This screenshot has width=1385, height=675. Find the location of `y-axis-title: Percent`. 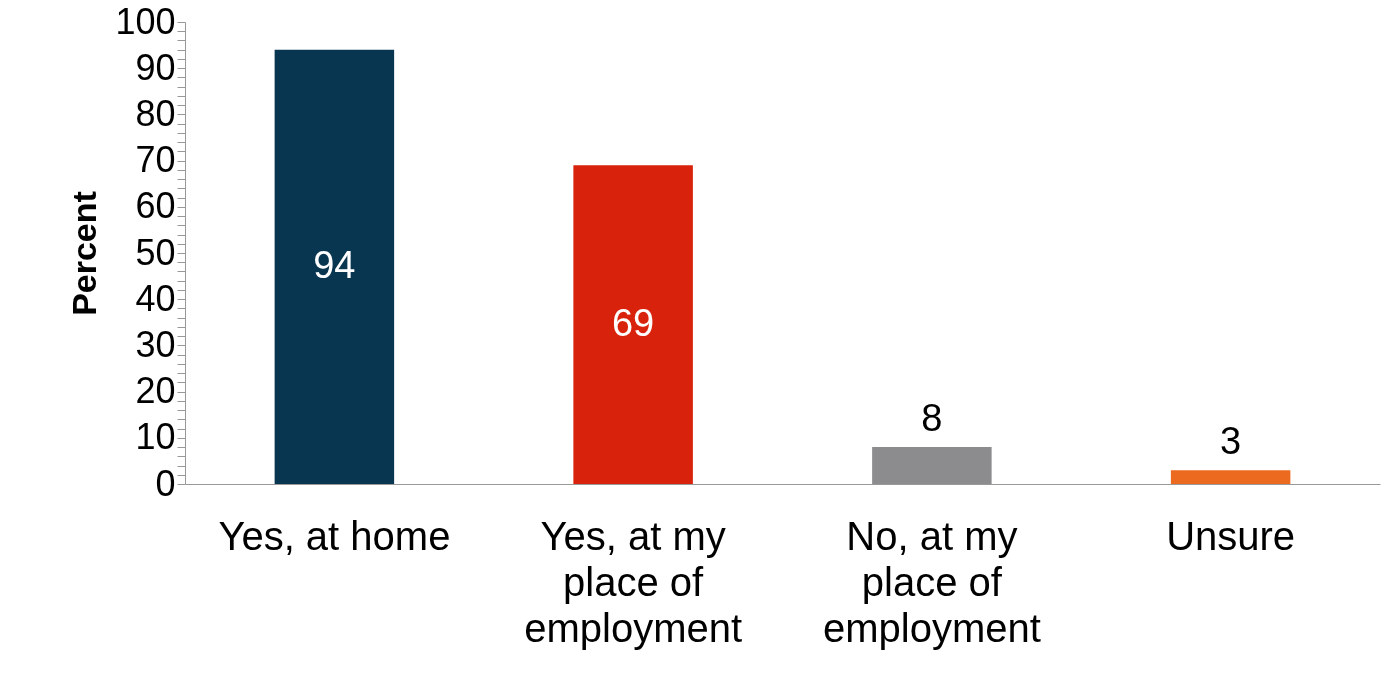

y-axis-title: Percent is located at coordinates (84, 253).